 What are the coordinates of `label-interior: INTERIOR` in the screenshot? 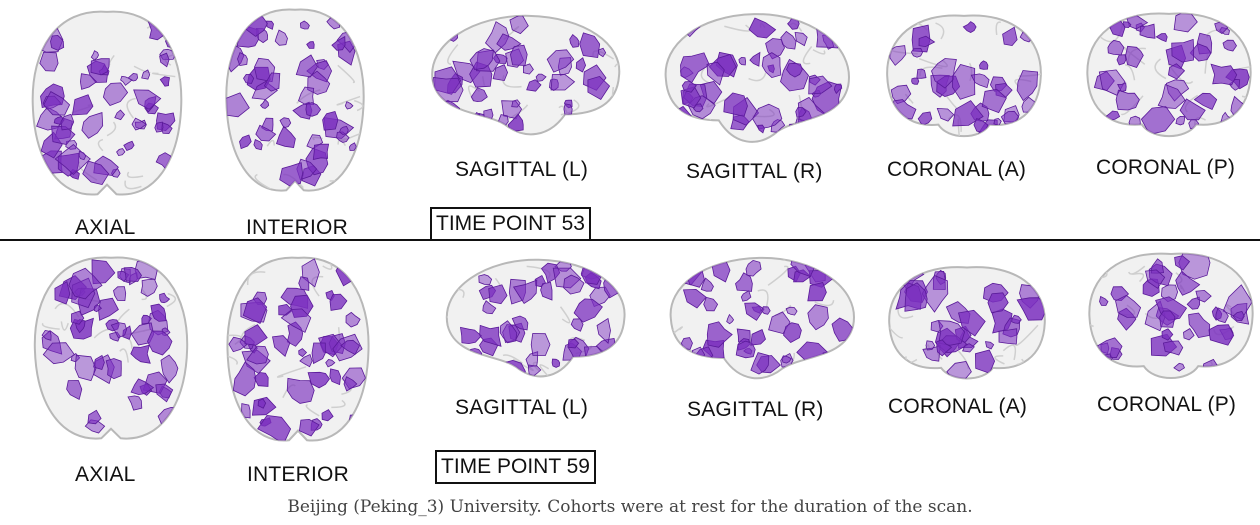 It's located at (297, 227).